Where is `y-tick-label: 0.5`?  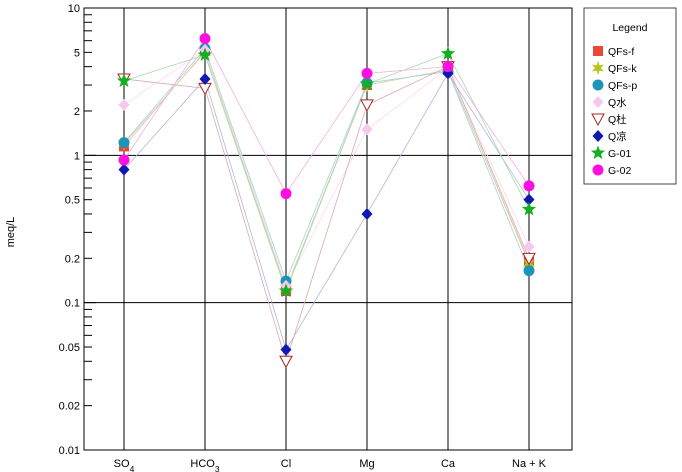 y-tick-label: 0.5 is located at coordinates (72, 201).